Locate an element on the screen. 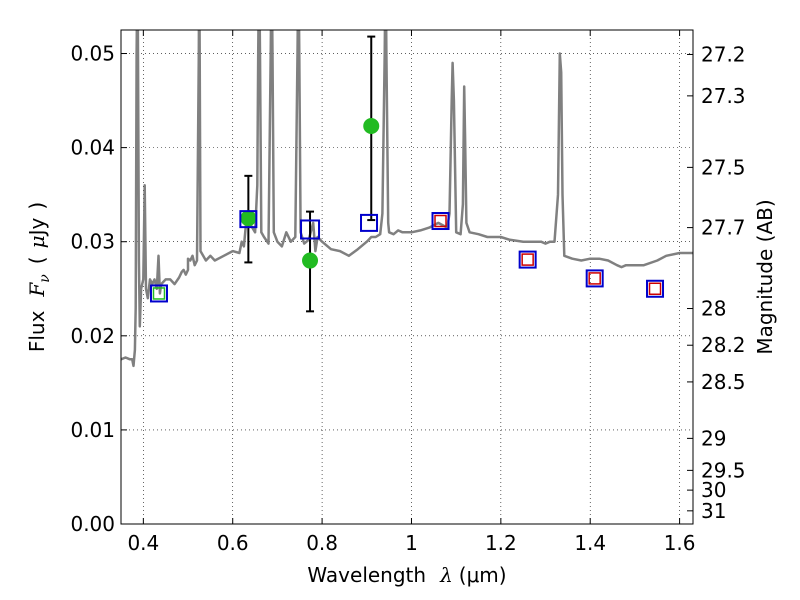  y2-tick-label: 28.2 is located at coordinates (723, 345).